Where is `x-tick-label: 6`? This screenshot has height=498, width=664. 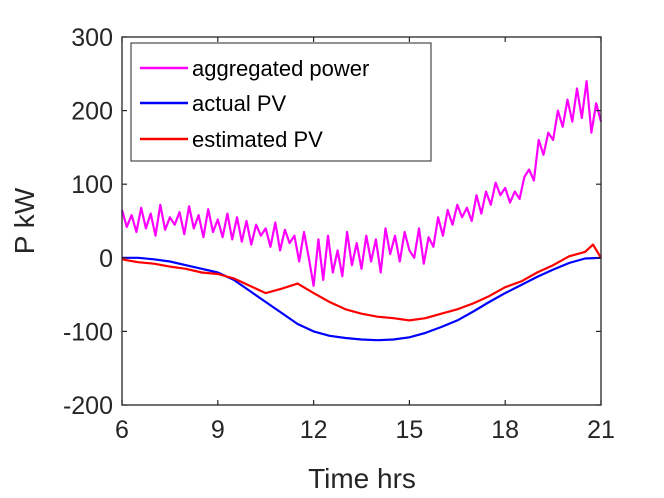 x-tick-label: 6 is located at coordinates (122, 430).